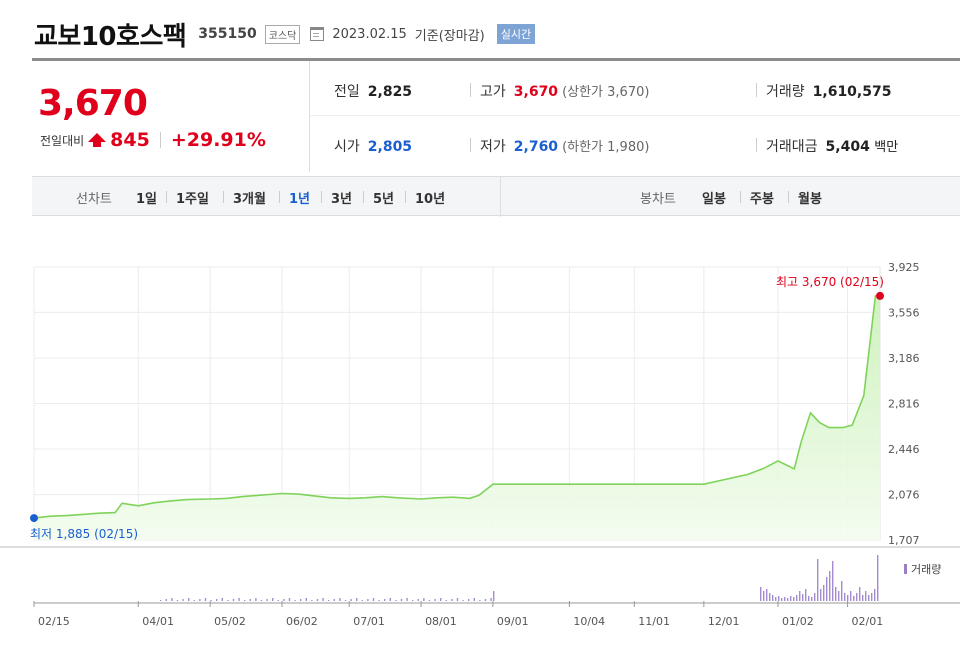 This screenshot has height=647, width=960. Describe the element at coordinates (249, 199) in the screenshot. I see `period-3m-button: 3개월` at that location.